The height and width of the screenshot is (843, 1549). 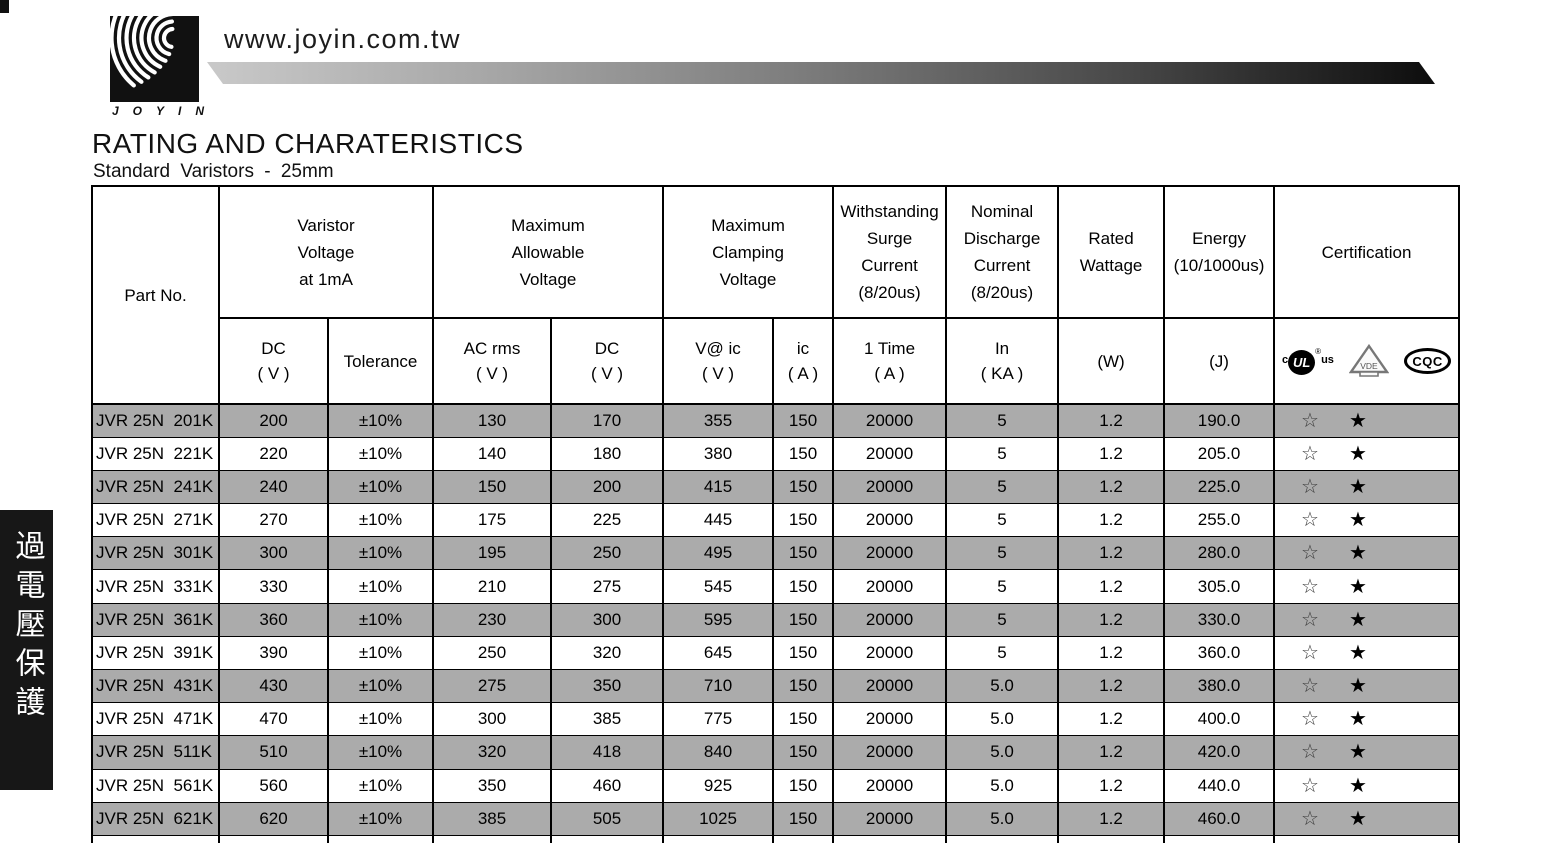 I want to click on part-no-cell: JVR 25N 621K, so click(x=155, y=818).